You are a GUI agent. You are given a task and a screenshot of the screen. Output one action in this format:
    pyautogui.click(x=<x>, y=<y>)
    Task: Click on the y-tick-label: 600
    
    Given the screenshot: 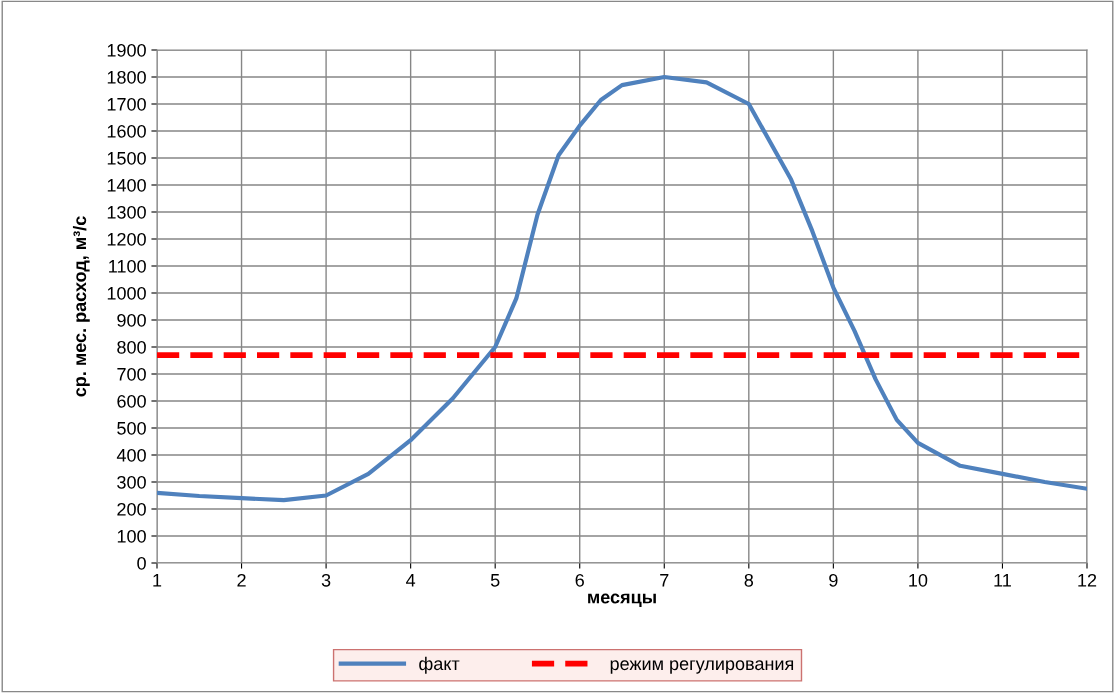 What is the action you would take?
    pyautogui.click(x=131, y=401)
    